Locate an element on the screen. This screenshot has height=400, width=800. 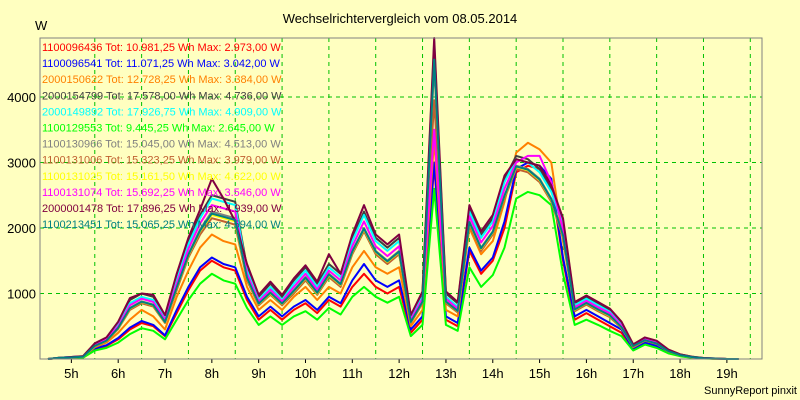
x-tick-label: 17h is located at coordinates (633, 373).